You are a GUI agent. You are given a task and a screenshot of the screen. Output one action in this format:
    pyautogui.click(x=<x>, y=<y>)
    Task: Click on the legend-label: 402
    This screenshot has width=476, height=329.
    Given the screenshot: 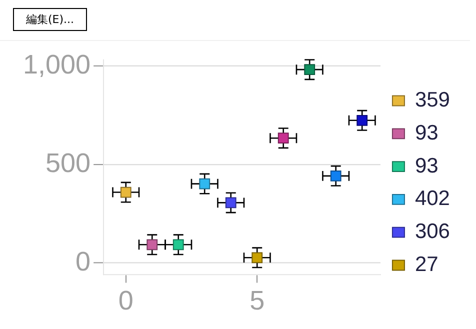 What is the action you would take?
    pyautogui.click(x=432, y=198)
    